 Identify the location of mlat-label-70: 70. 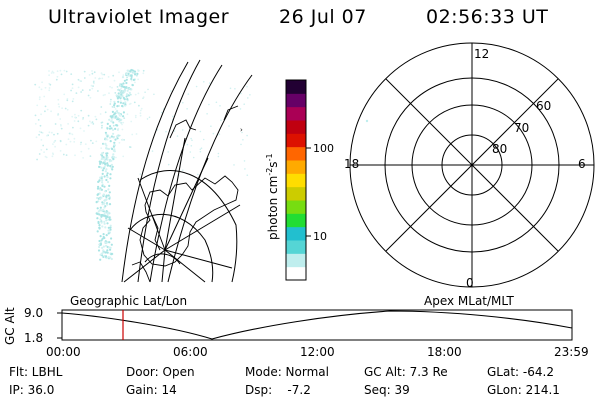
(521, 128).